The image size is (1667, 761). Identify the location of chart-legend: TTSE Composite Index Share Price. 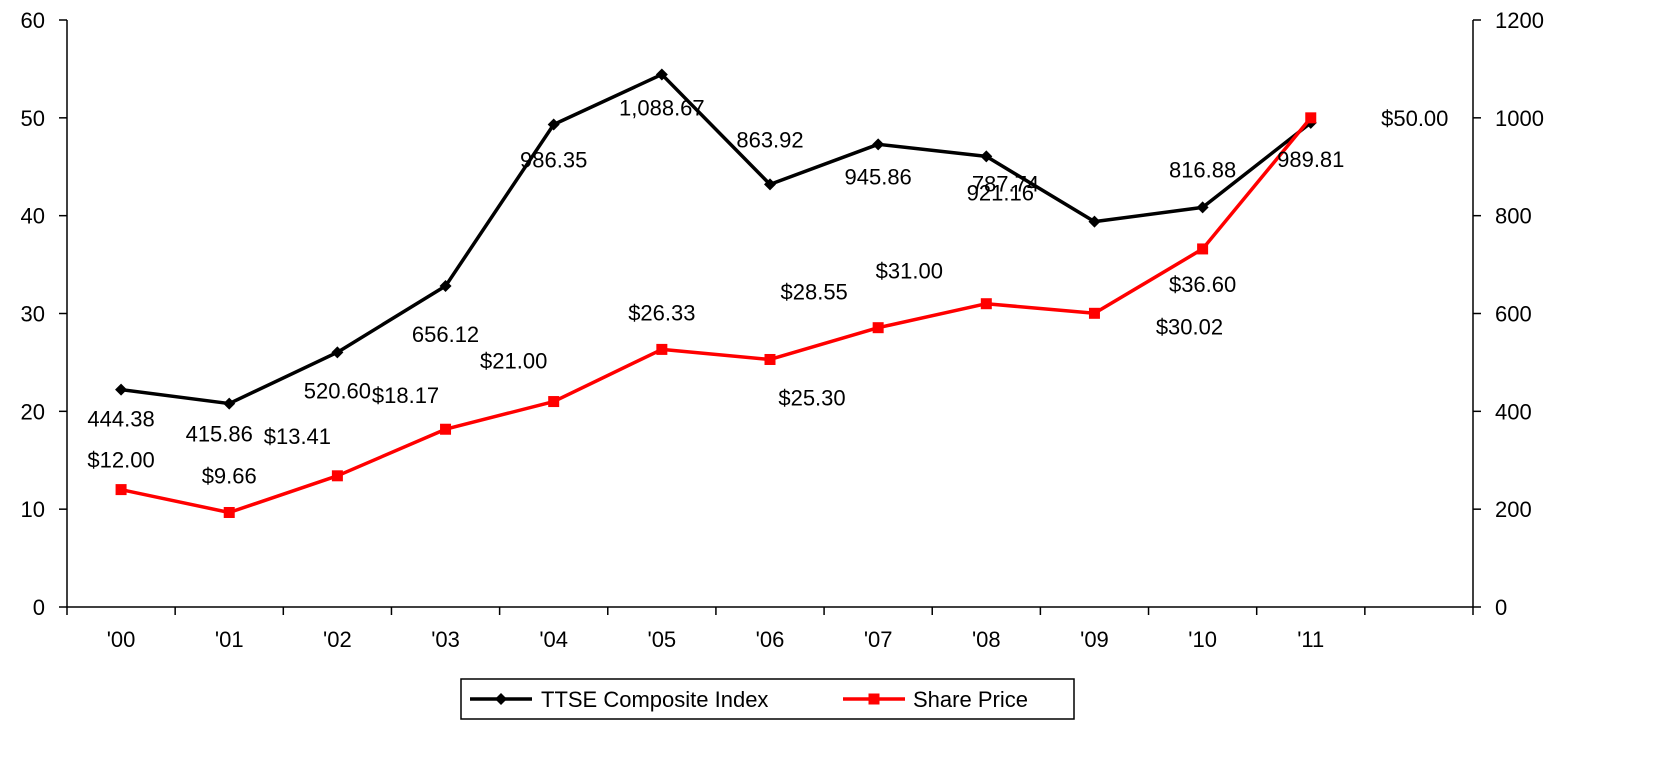
(767, 699).